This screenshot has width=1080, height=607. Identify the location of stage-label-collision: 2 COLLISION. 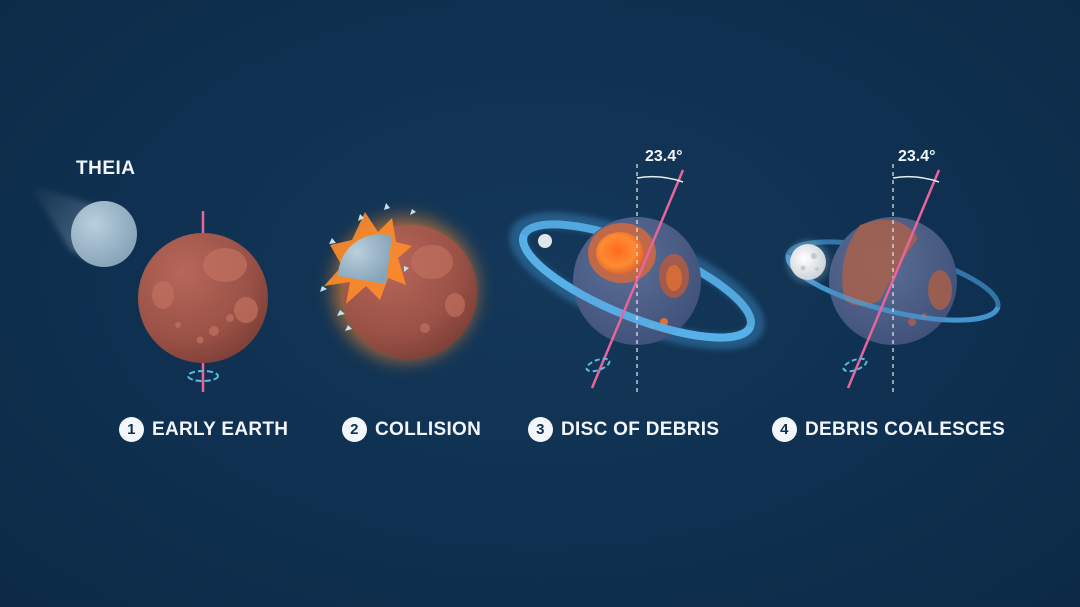
(411, 429).